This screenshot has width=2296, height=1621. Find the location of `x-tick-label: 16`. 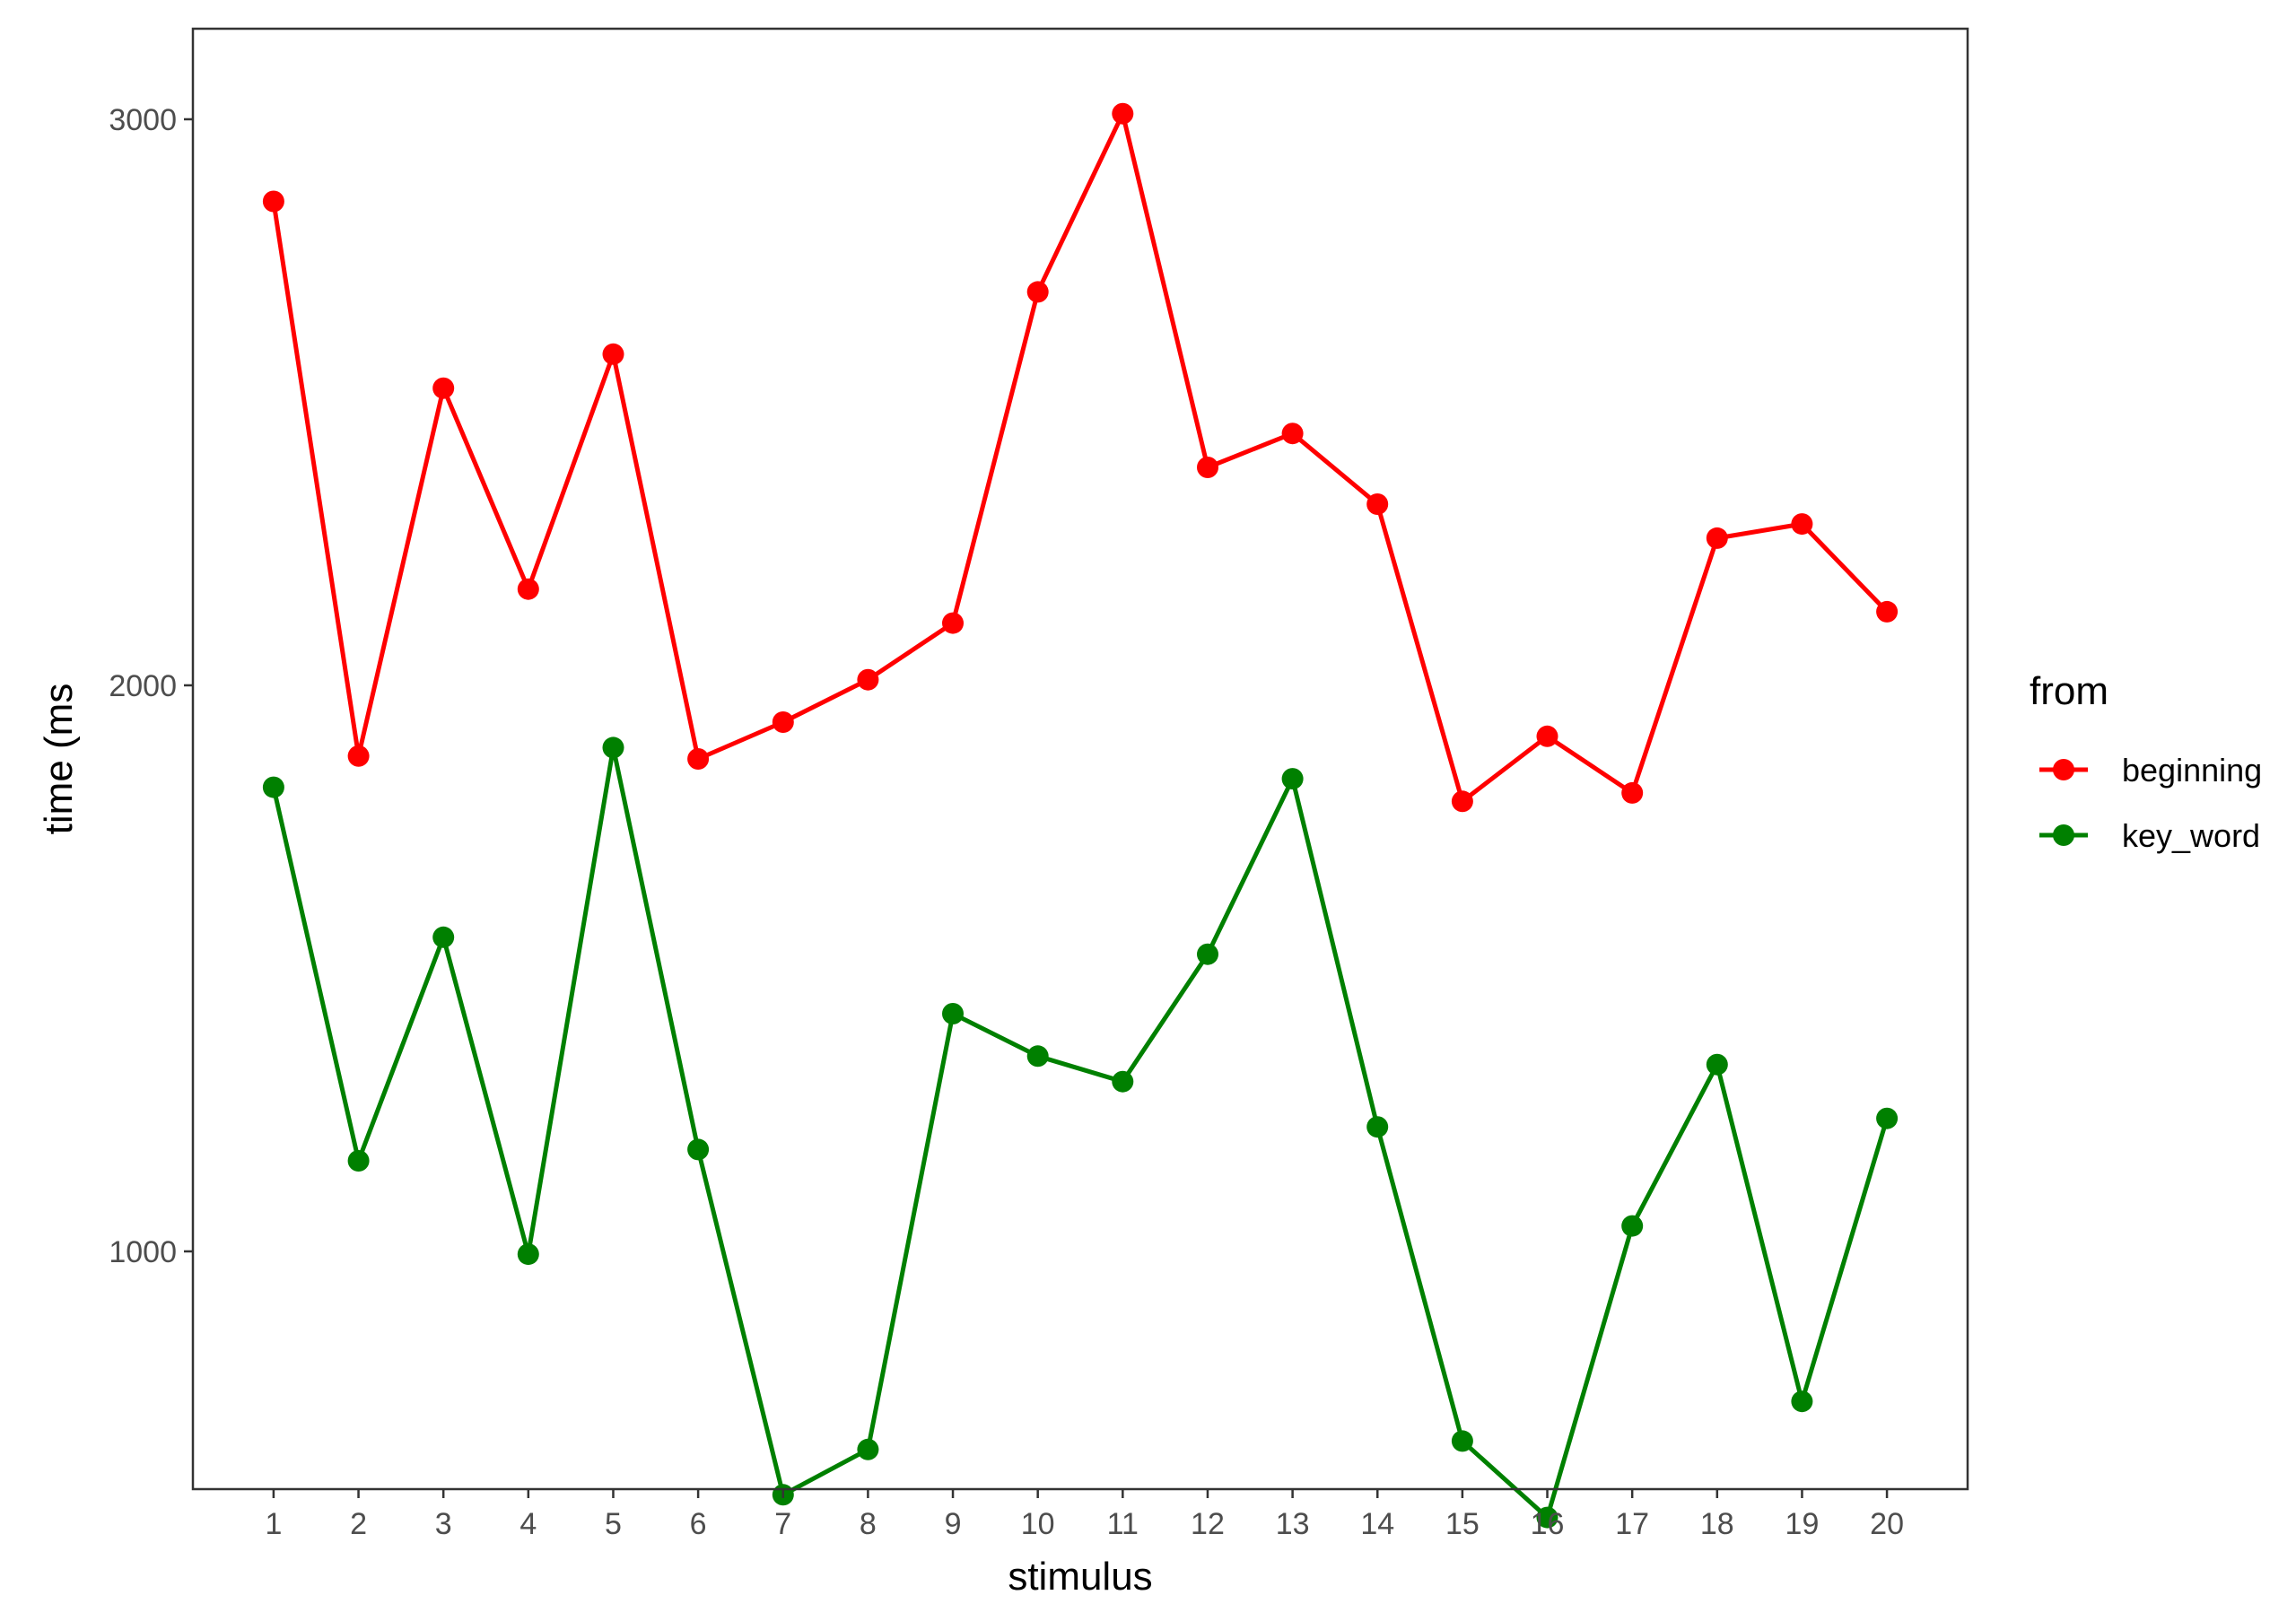

x-tick-label: 16 is located at coordinates (1548, 1524).